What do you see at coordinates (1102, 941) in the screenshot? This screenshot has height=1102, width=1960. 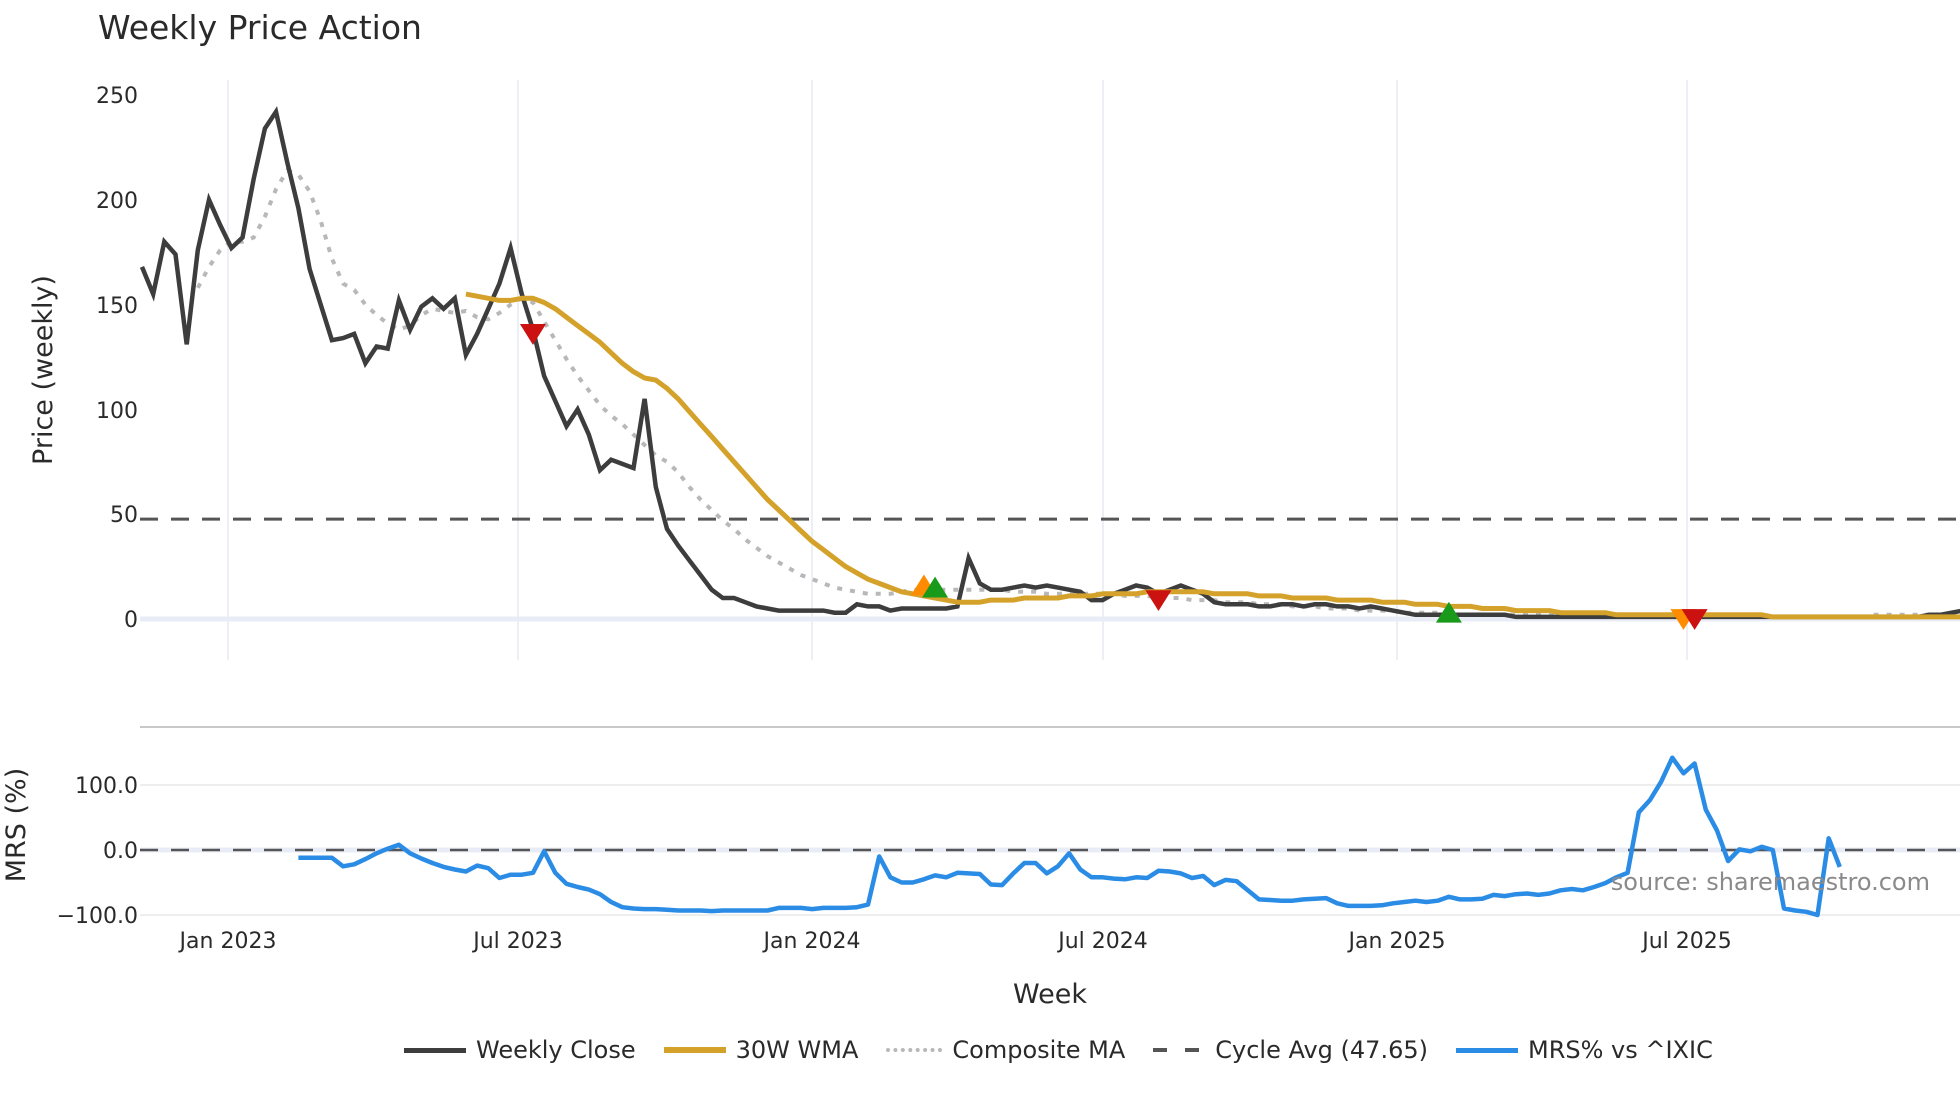 I see `xtick-jul-2024: Jul 2024` at bounding box center [1102, 941].